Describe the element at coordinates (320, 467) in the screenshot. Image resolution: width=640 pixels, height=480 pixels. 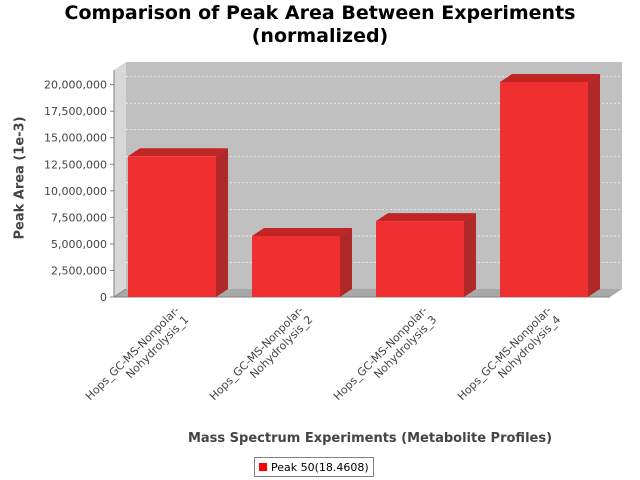
I see `legend-label: Peak 50(18.4608)` at that location.